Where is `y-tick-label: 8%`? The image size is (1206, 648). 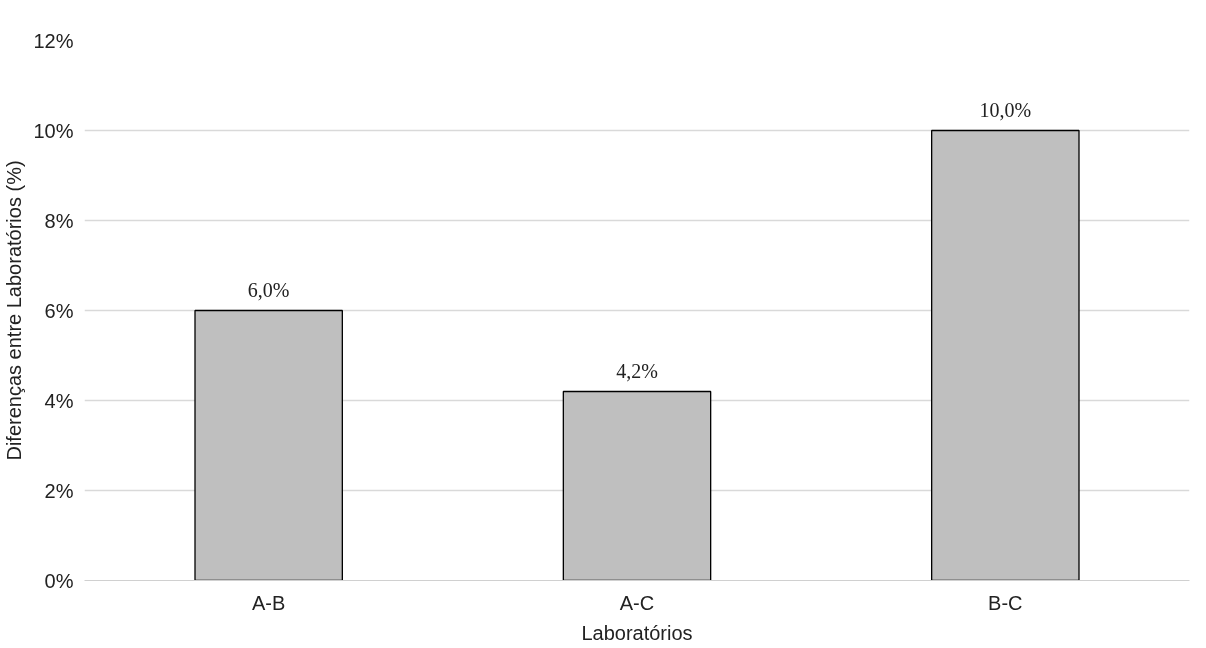 y-tick-label: 8% is located at coordinates (59, 220).